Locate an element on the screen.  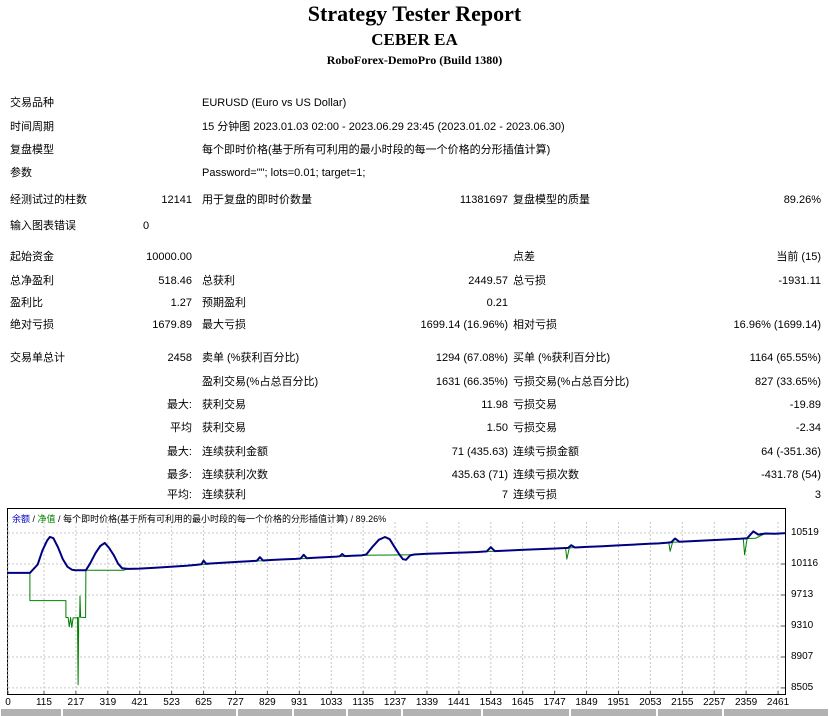
next-table-header-strip is located at coordinates (415, 712).